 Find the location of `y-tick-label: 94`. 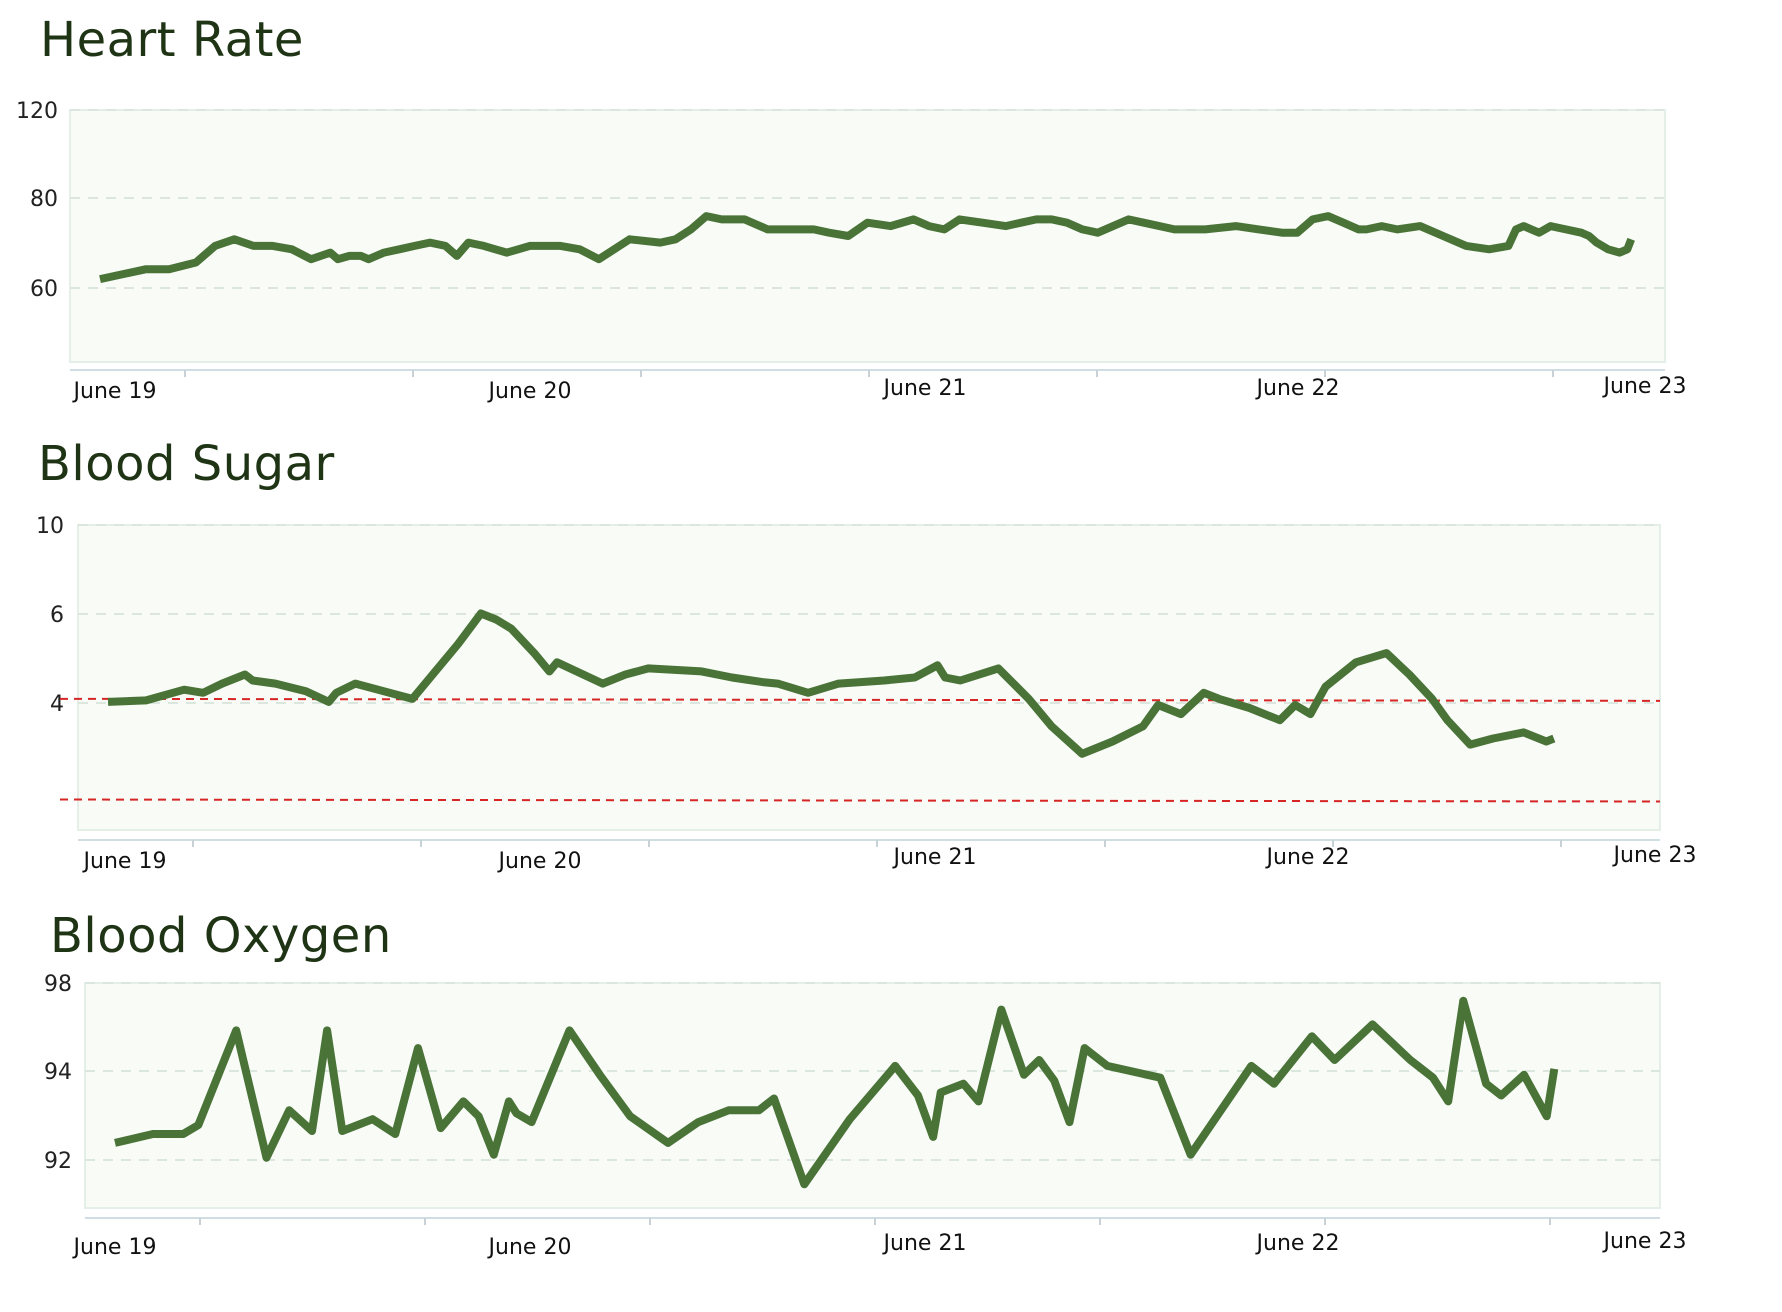

y-tick-label: 94 is located at coordinates (58, 1072).